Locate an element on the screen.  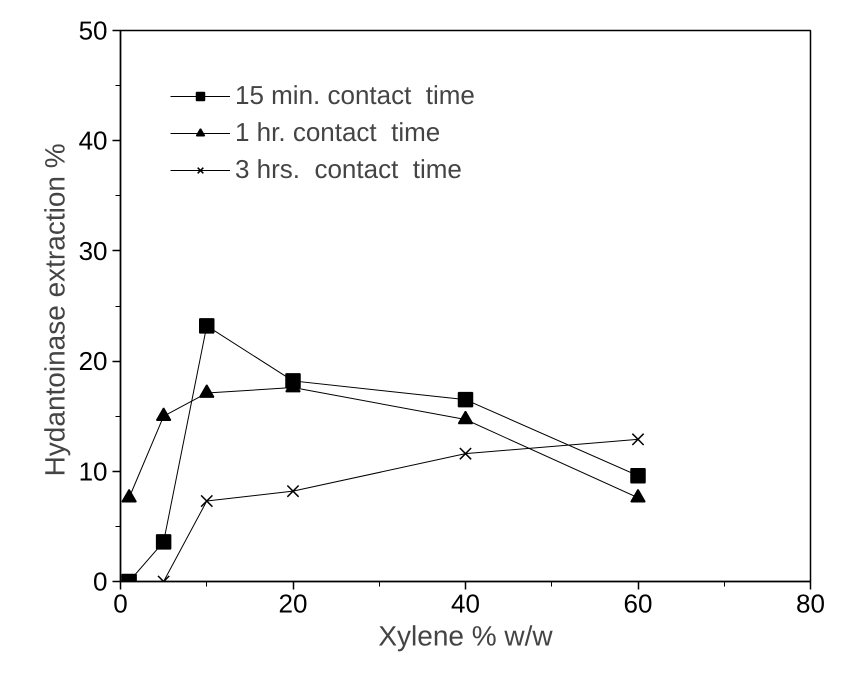
y-tick-label: 0 is located at coordinates (100, 581).